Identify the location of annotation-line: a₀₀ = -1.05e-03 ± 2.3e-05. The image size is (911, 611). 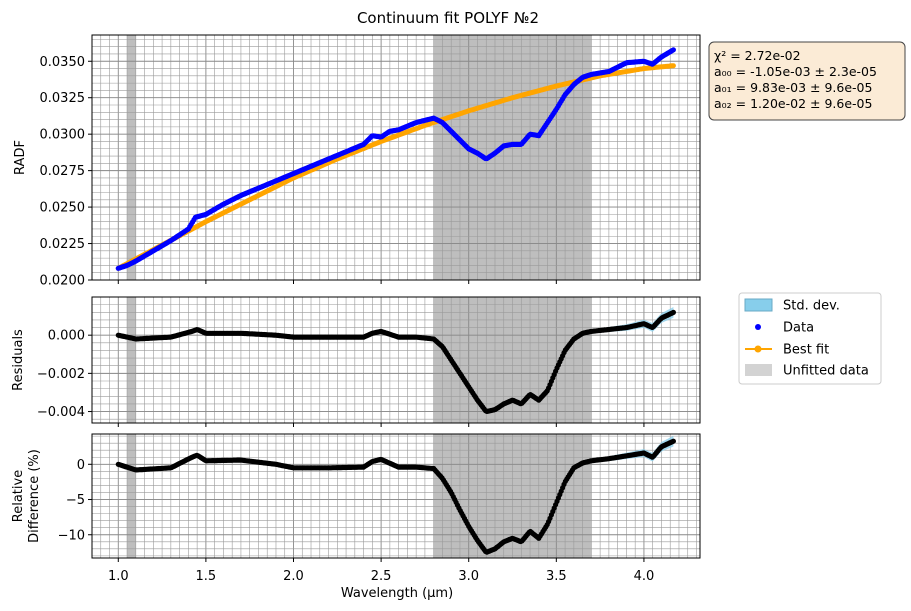
(795, 71).